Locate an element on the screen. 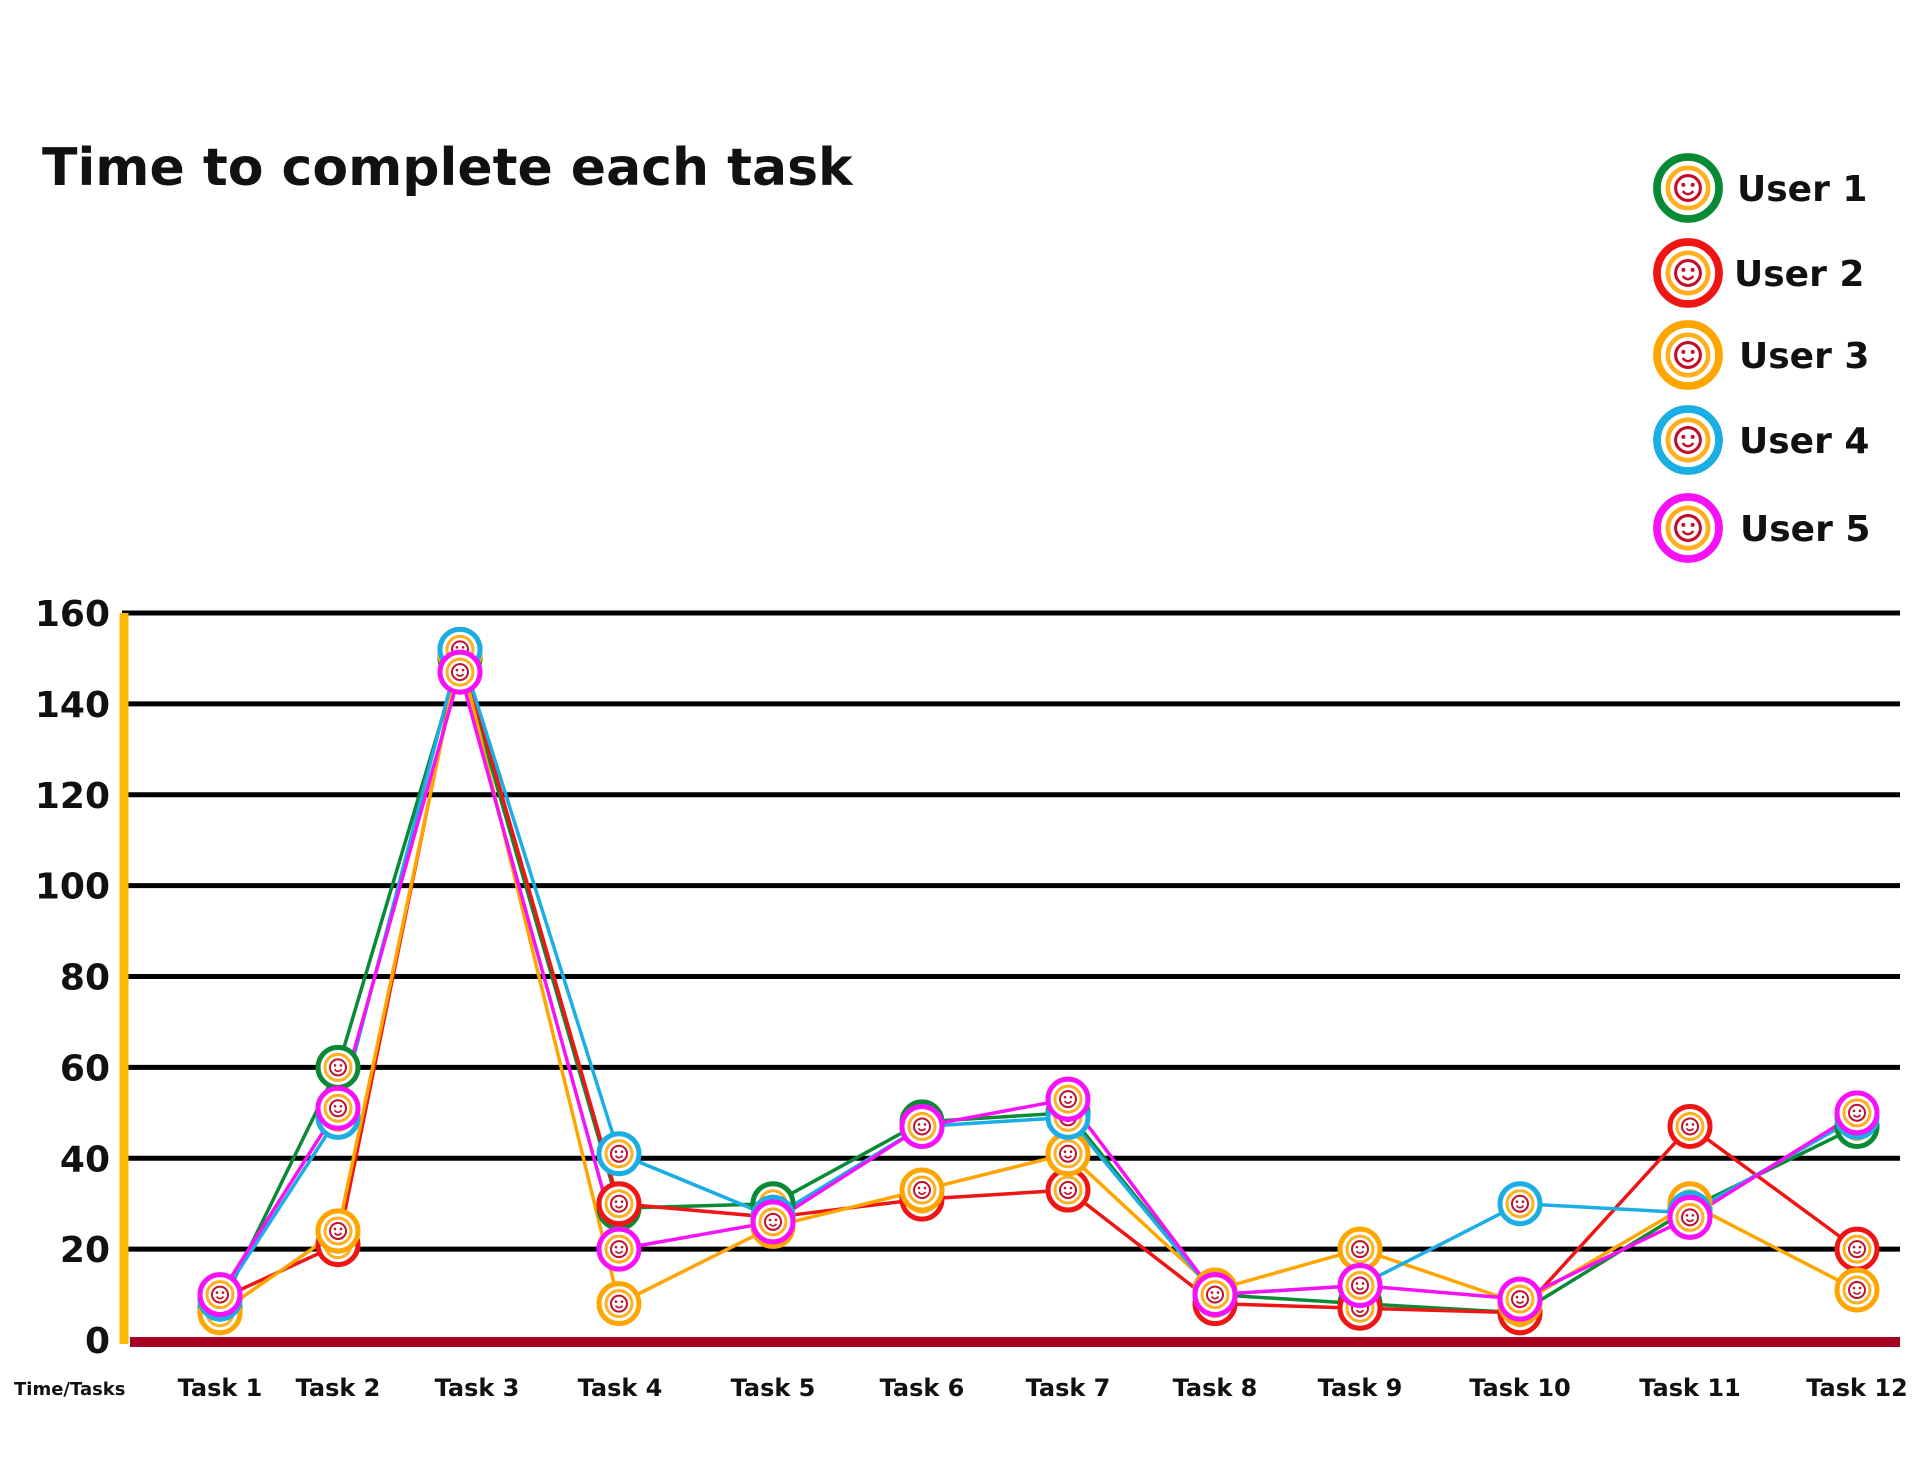 The image size is (1920, 1481). legend-item-user-1: User 1 is located at coordinates (1760, 188).